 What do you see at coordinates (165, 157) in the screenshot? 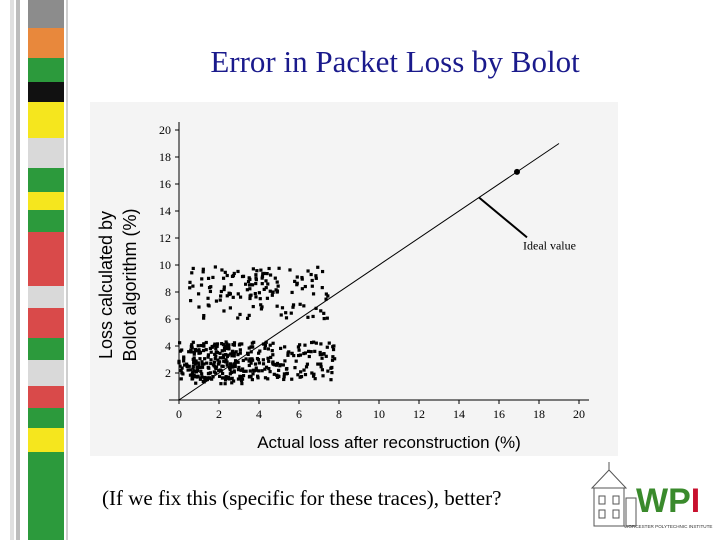
I see `y-tick-label: 18` at bounding box center [165, 157].